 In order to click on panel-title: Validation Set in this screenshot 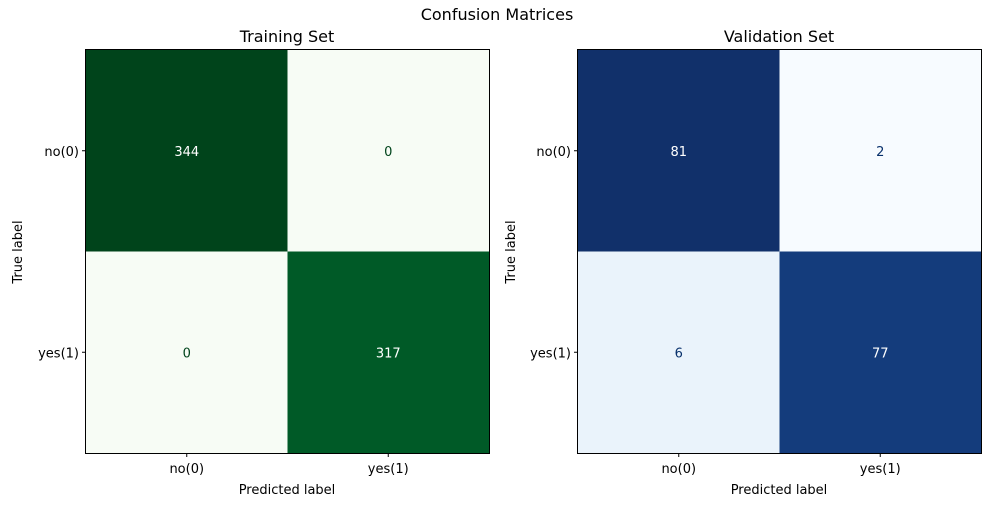, I will do `click(779, 36)`.